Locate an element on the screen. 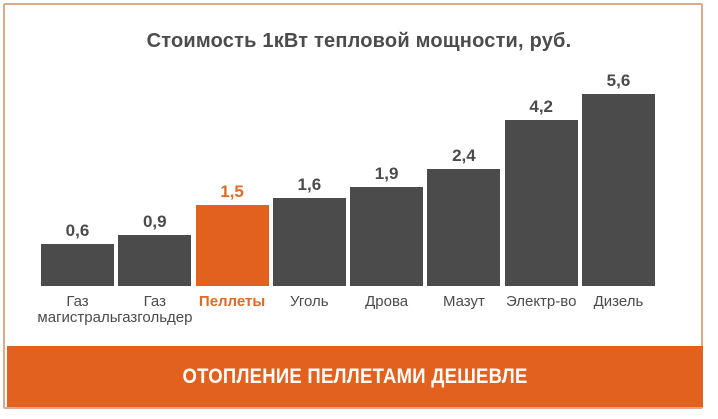 The height and width of the screenshot is (419, 718). bar-column: 5,6 Дизель is located at coordinates (618, 190).